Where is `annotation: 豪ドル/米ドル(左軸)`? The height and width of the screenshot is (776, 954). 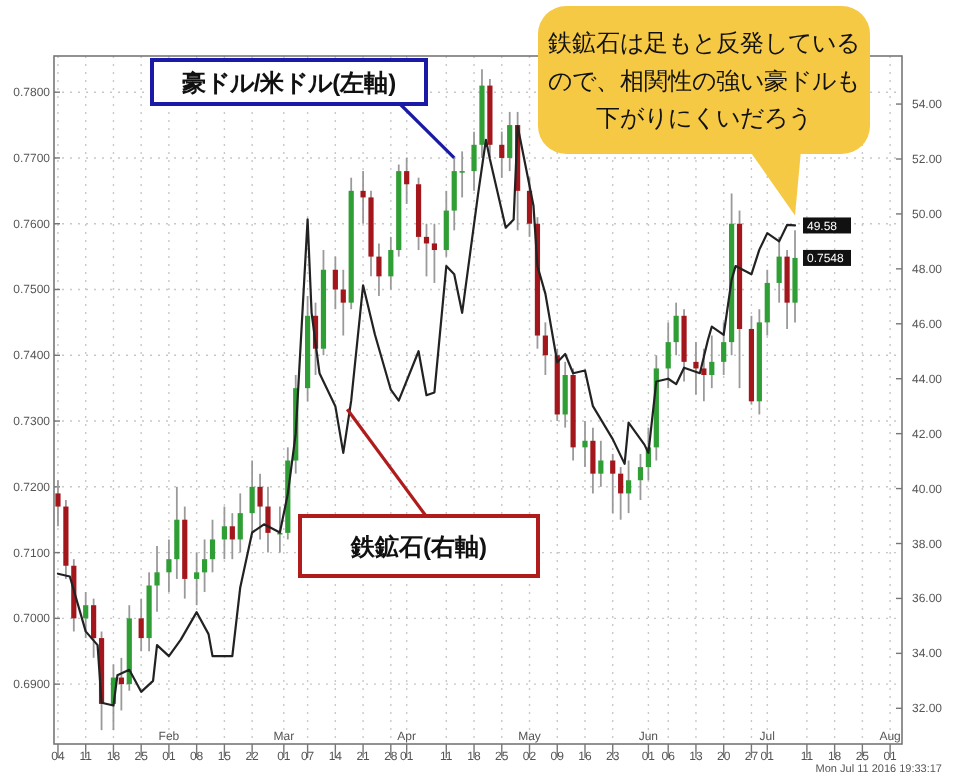
annotation: 豪ドル/米ドル(左軸) is located at coordinates (288, 82).